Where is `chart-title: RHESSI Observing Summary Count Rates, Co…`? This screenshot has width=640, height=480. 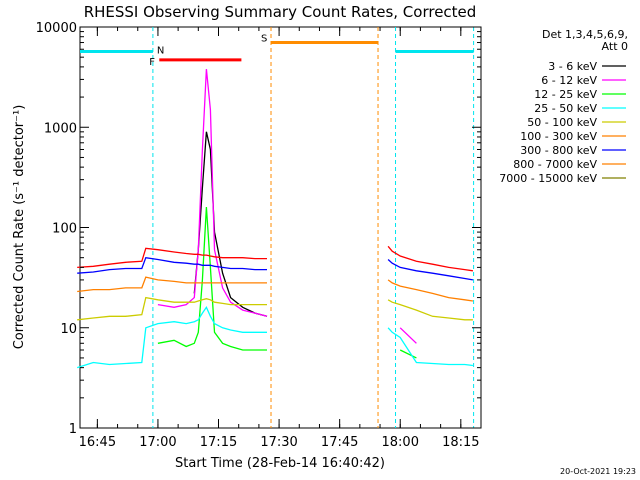 chart-title: RHESSI Observing Summary Count Rates, Co… is located at coordinates (280, 12).